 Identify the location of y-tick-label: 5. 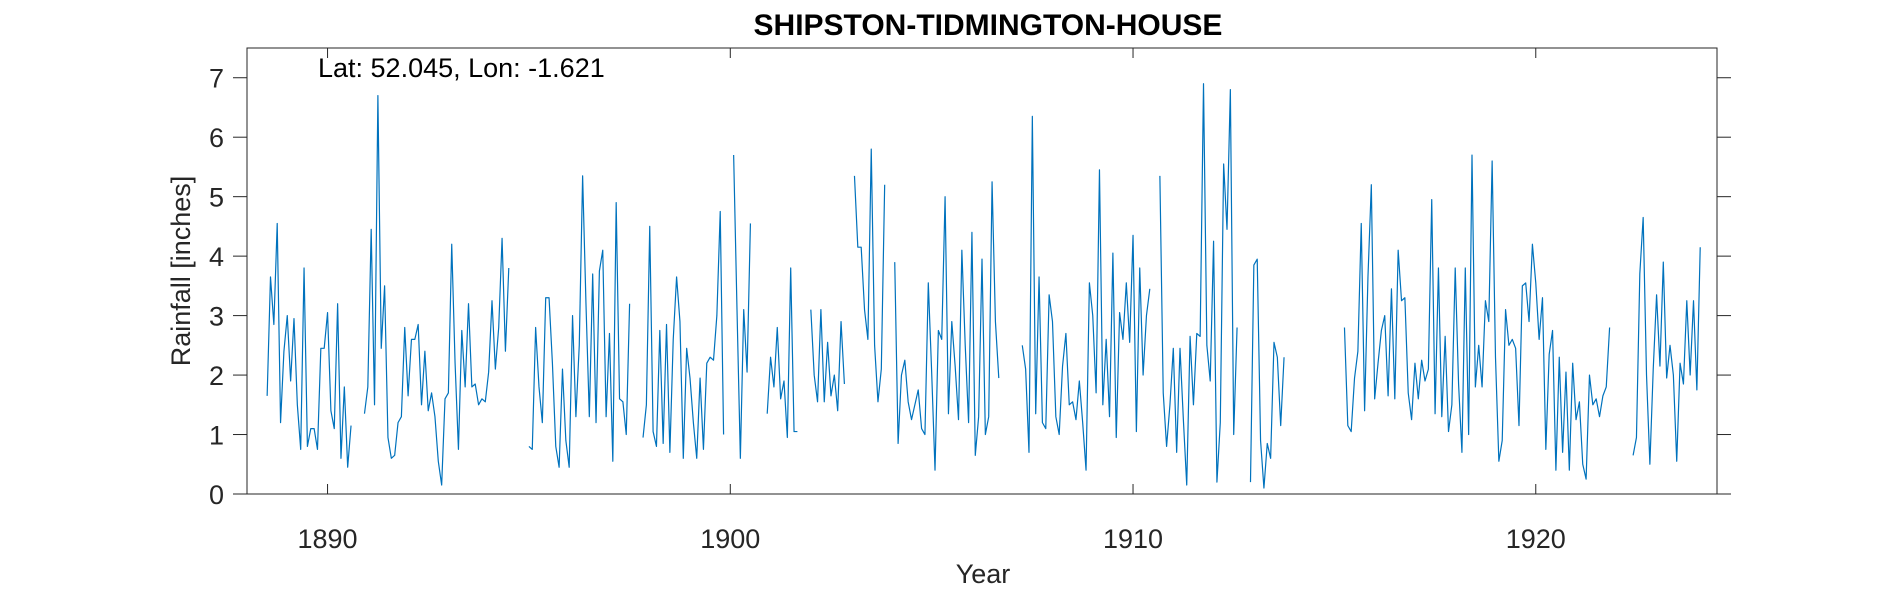
(216, 198).